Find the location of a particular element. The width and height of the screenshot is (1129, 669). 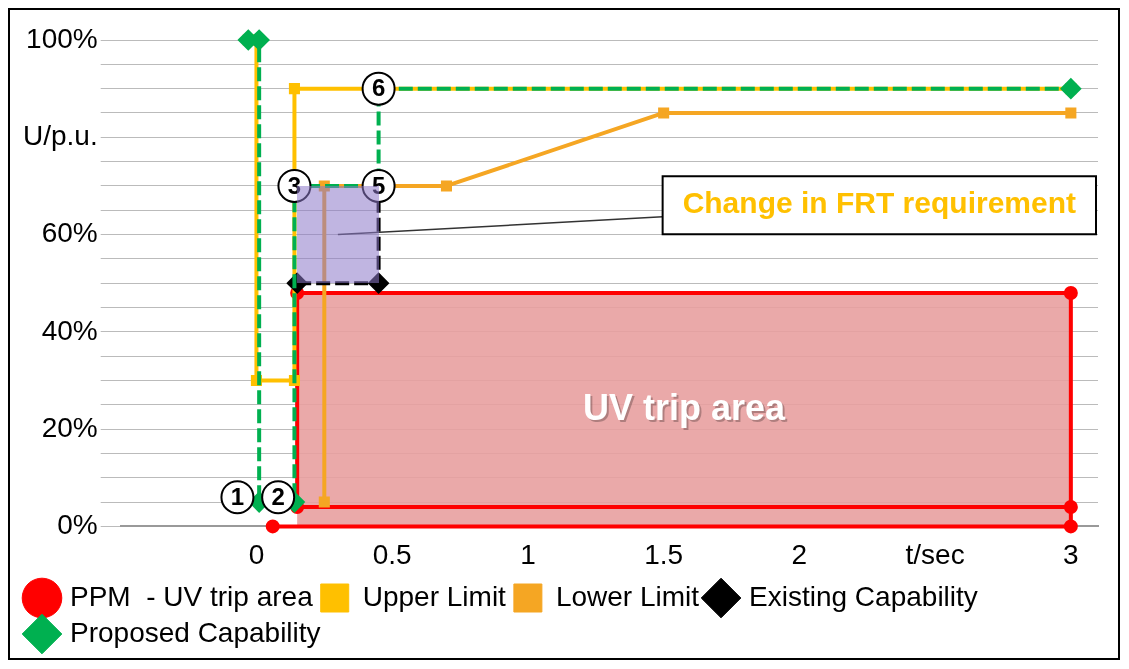

x-tick-label: 2 is located at coordinates (799, 554).